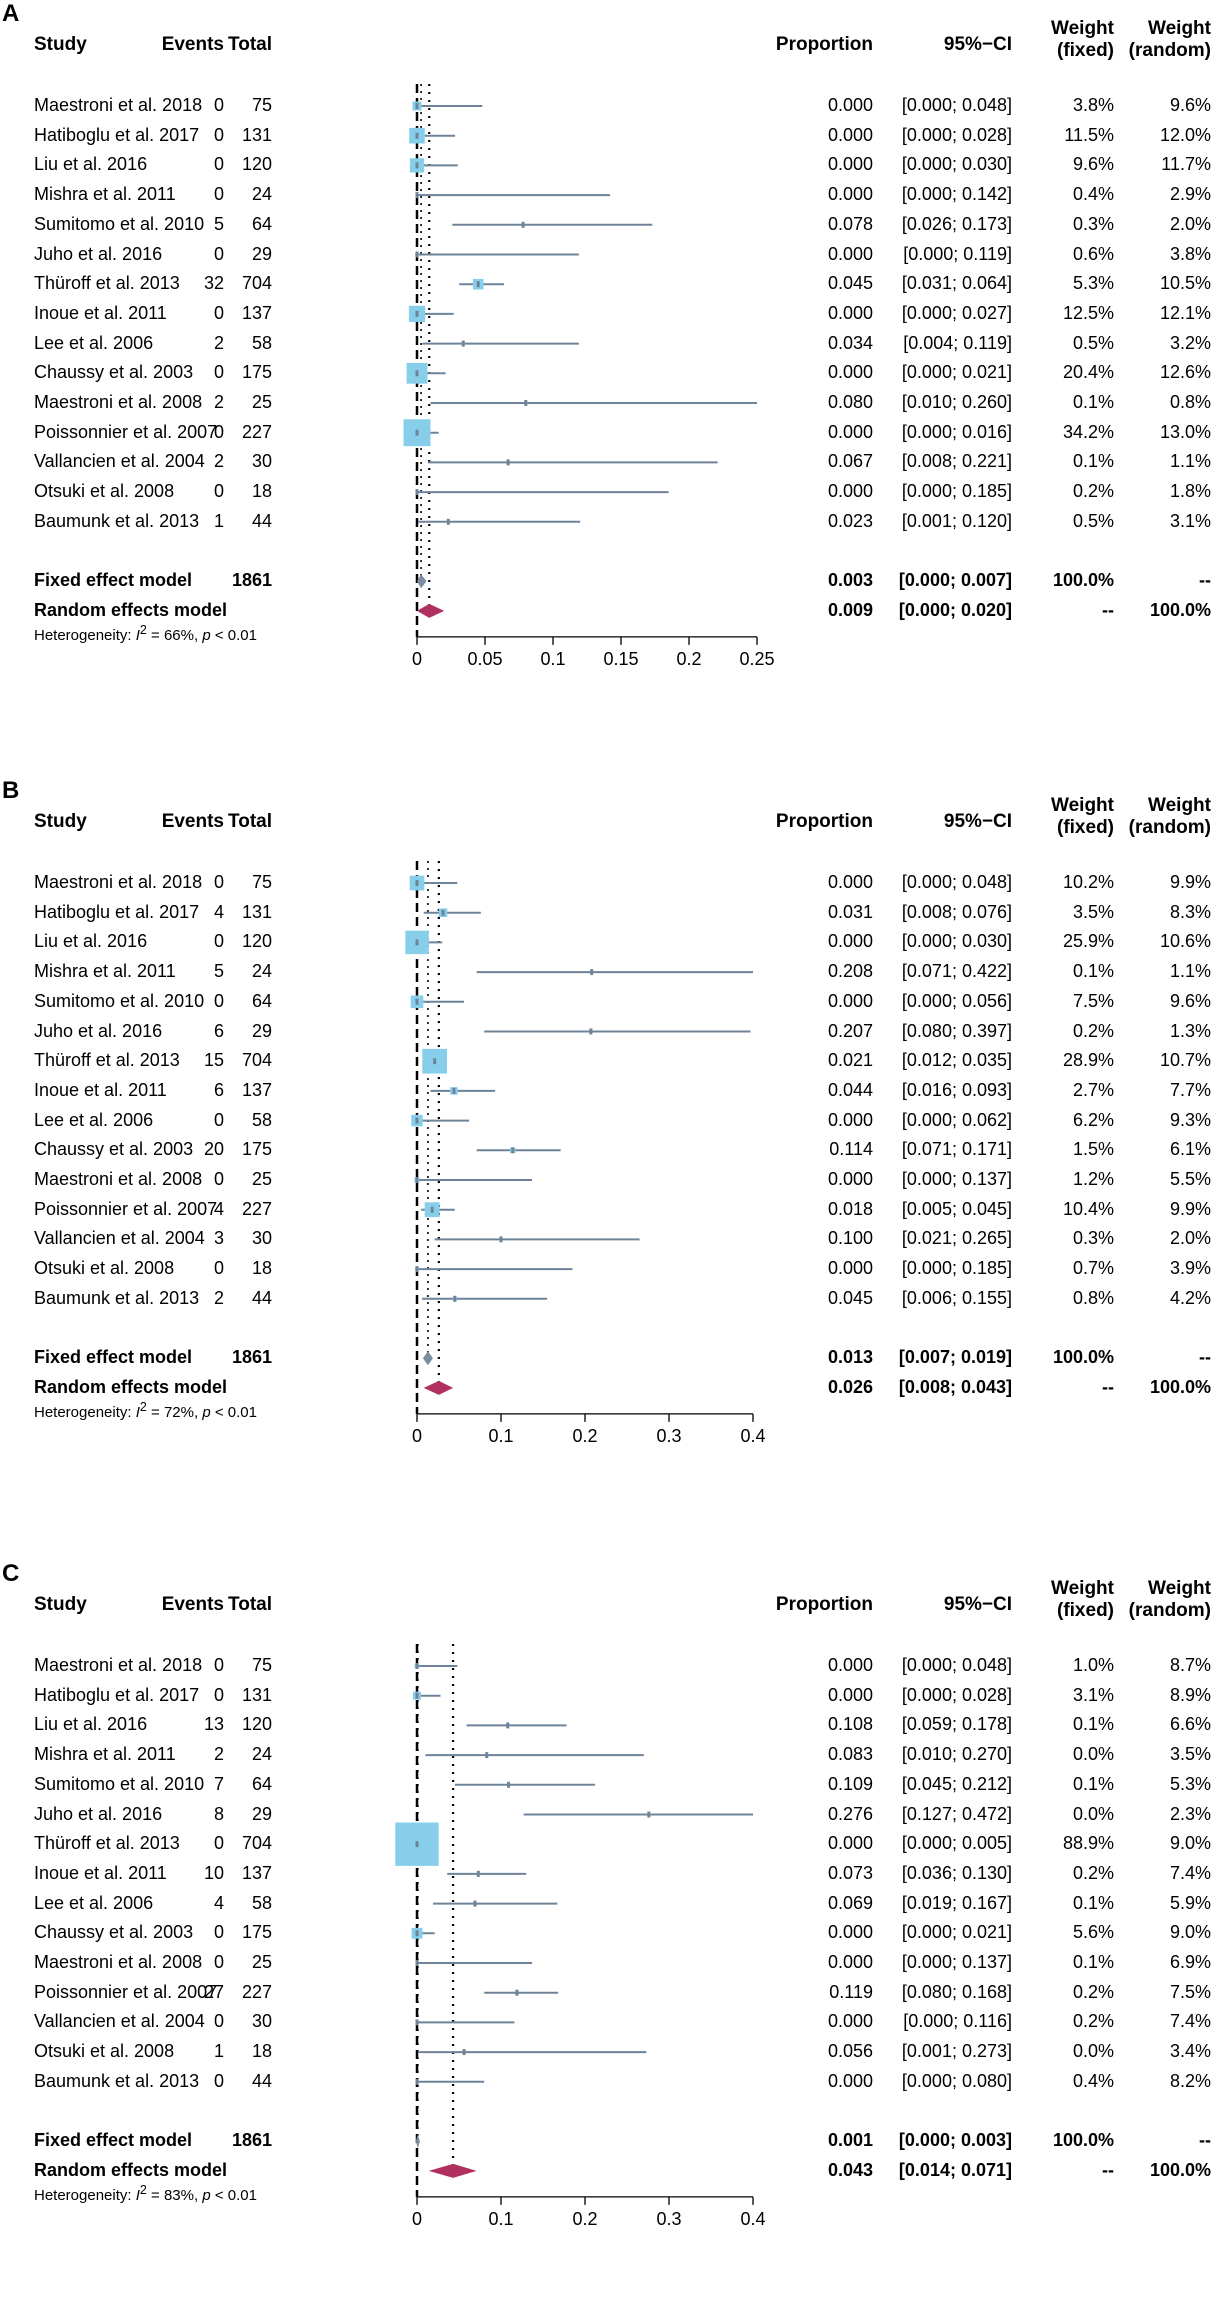 This screenshot has width=1216, height=2320. Describe the element at coordinates (174, 635) in the screenshot. I see `het-value: = 66%,` at that location.